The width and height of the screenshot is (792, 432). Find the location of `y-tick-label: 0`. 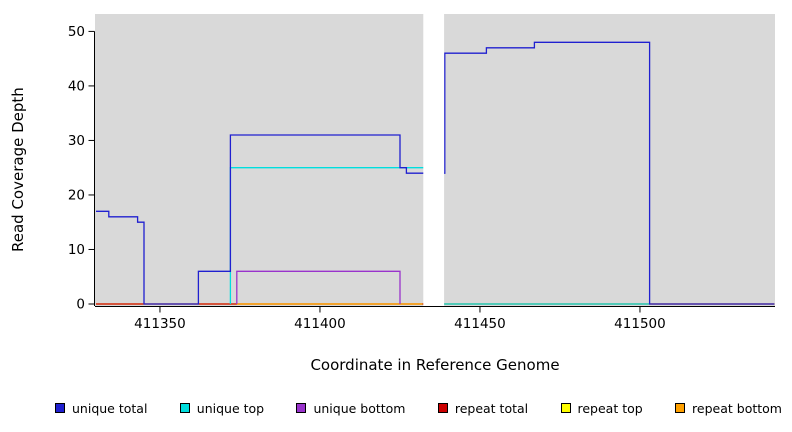

y-tick-label: 0 is located at coordinates (80, 305).